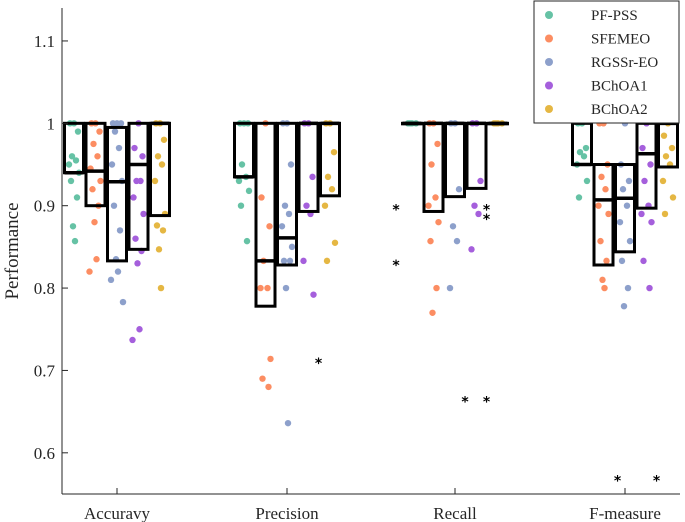 This screenshot has height=522, width=685. Describe the element at coordinates (44, 453) in the screenshot. I see `y-tick-label: 0.6` at that location.